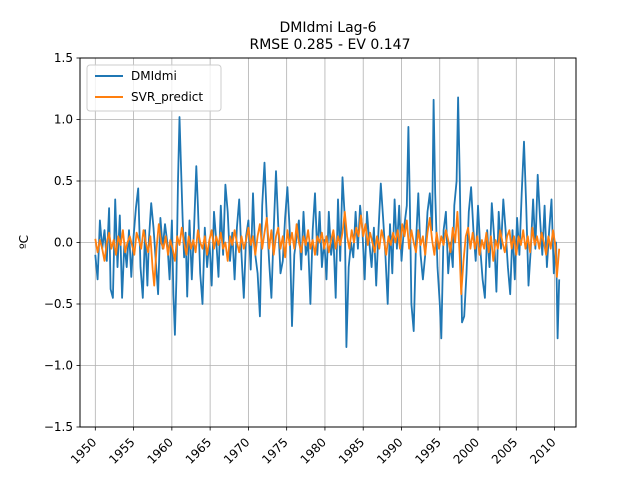  I want to click on y-tick-label: −1.0, so click(58, 366).